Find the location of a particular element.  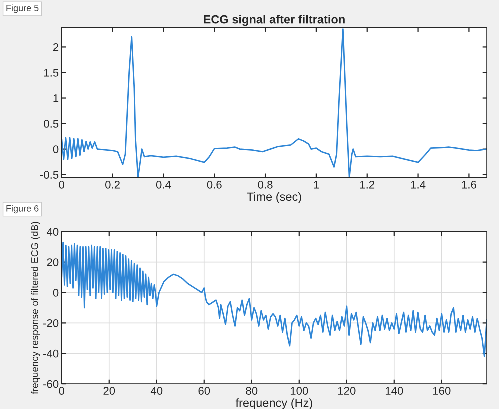

y-tick-label: 1.5 is located at coordinates (51, 73).